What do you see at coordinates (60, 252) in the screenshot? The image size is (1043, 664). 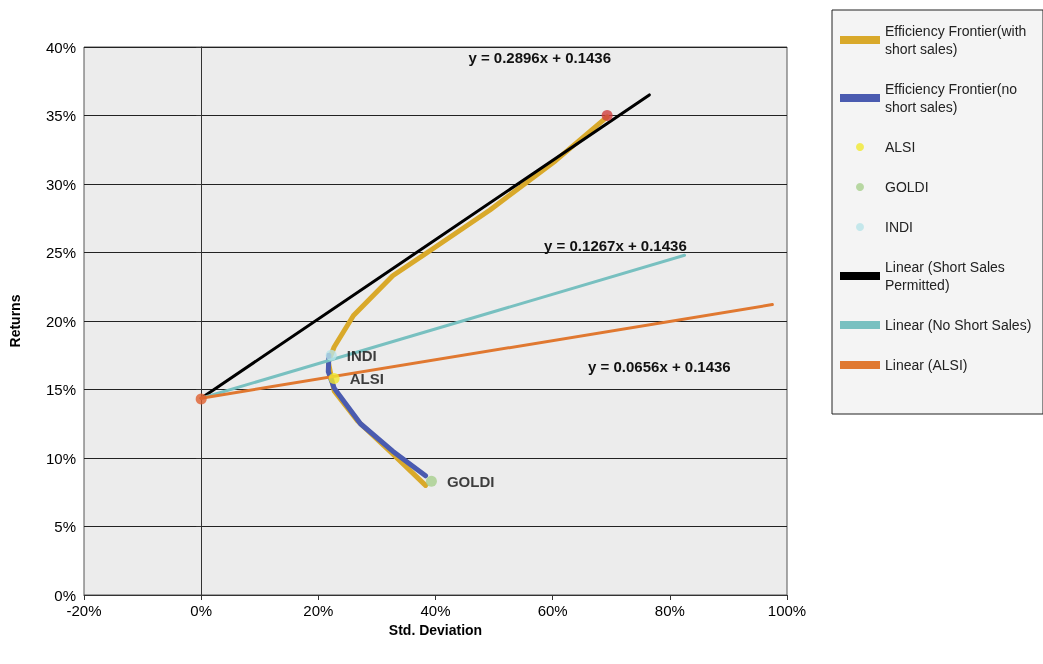 I see `y-tick-label: 25%` at bounding box center [60, 252].